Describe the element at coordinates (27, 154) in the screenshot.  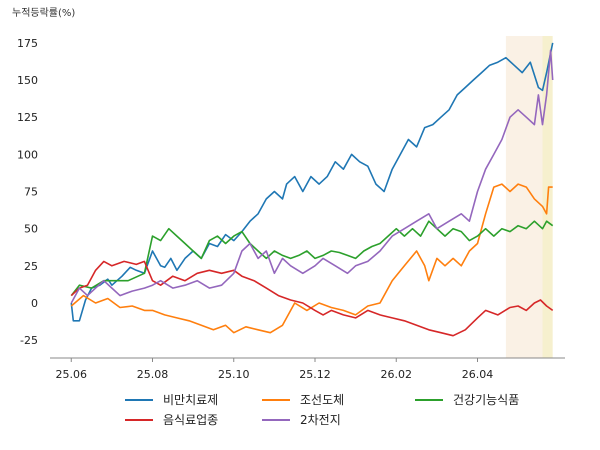
I see `y-tick-label: 100` at that location.